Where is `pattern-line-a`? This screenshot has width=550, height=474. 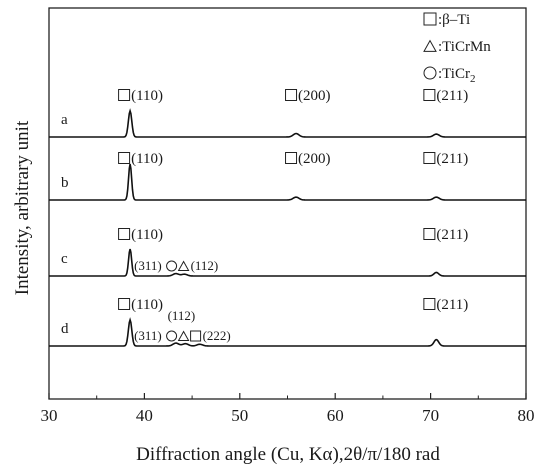 pattern-line-a is located at coordinates (287, 123).